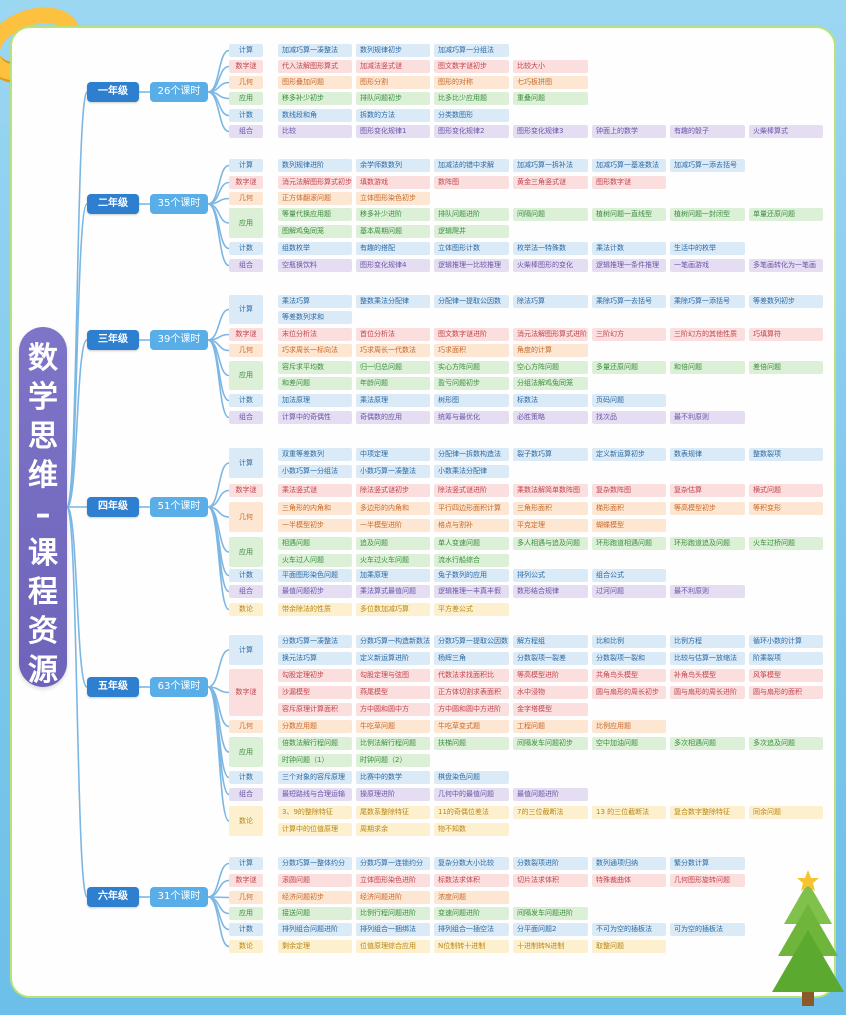 This screenshot has width=846, height=1015. I want to click on topic-item: 除法竖式谜进阶, so click(471, 490).